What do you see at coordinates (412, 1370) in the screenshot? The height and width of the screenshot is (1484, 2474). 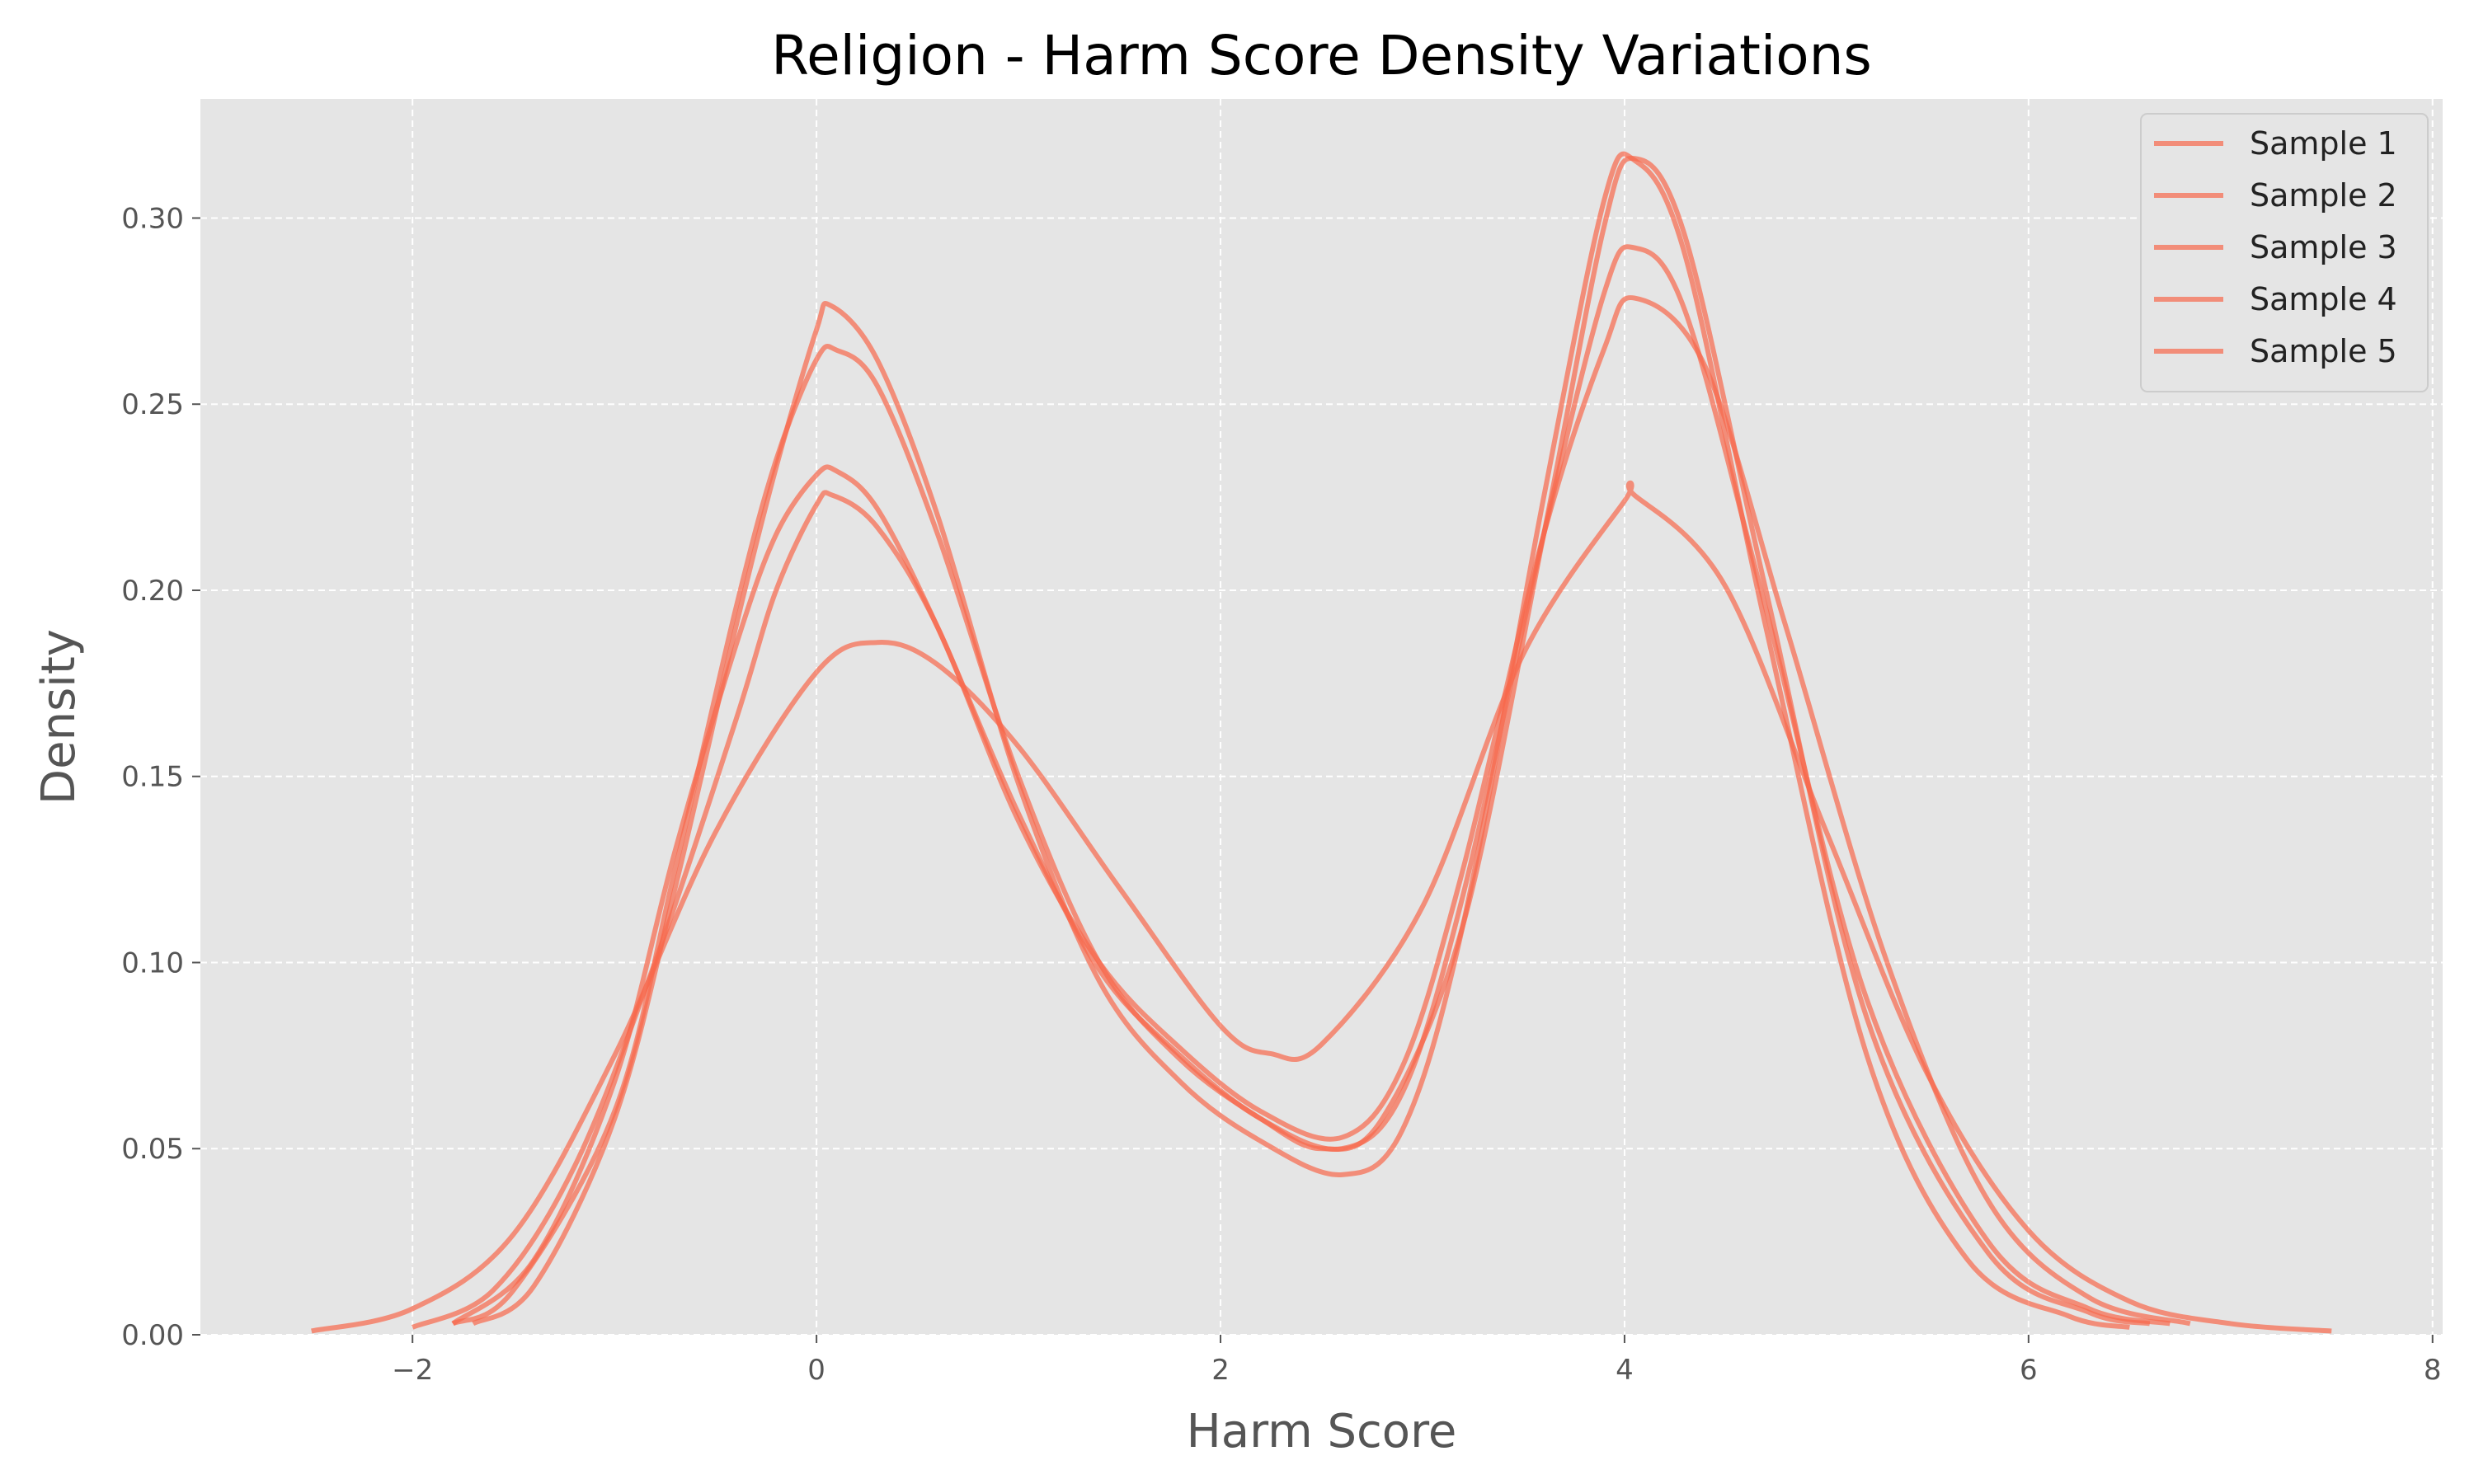 I see `x-tick-label: −2` at bounding box center [412, 1370].